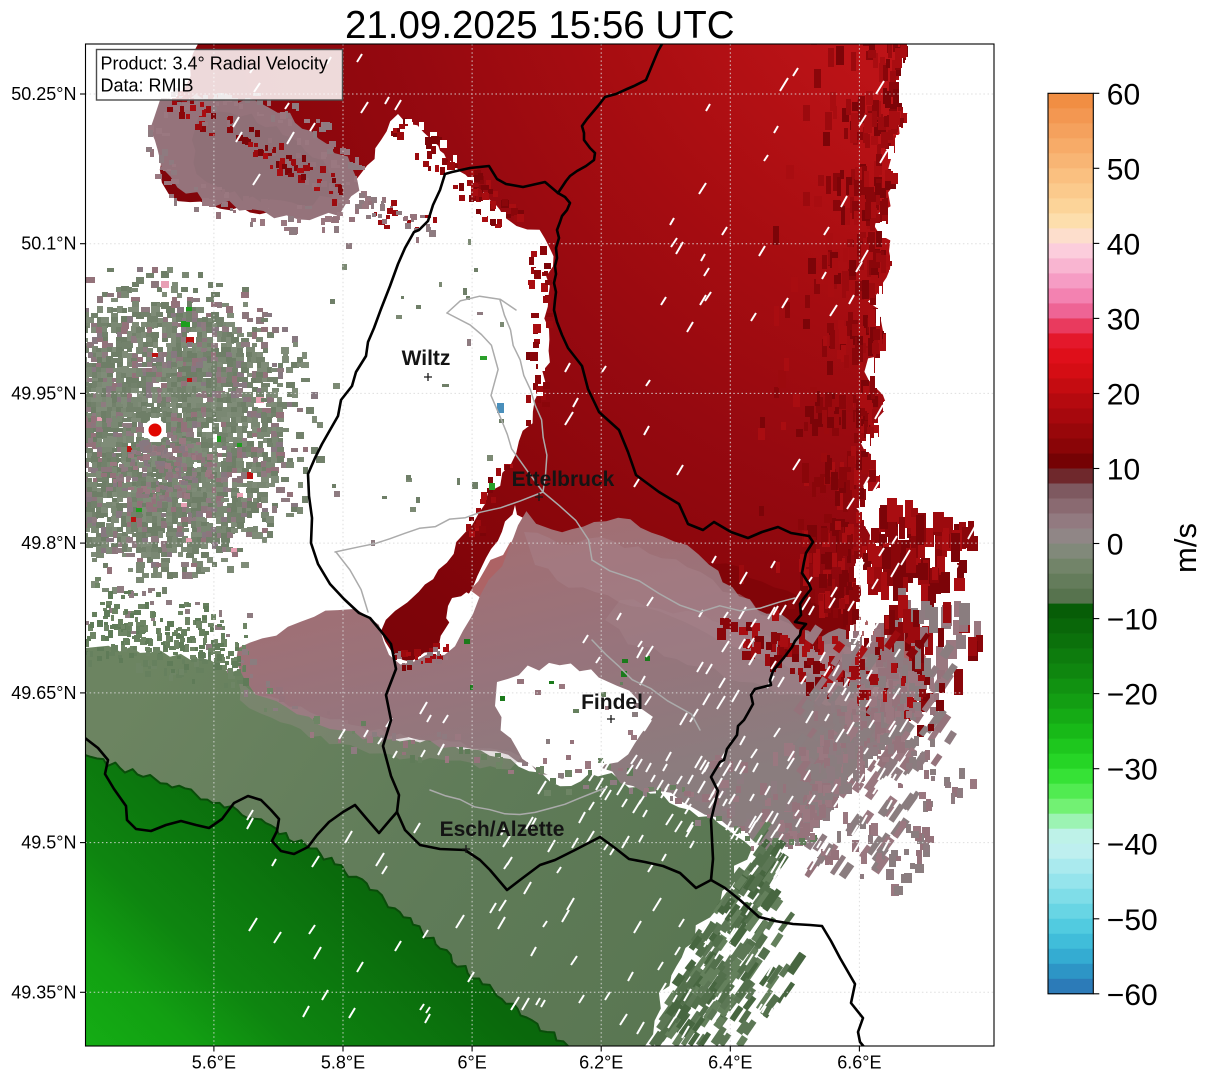  What do you see at coordinates (1123, 470) in the screenshot?
I see `svg-text: 10` at bounding box center [1123, 470].